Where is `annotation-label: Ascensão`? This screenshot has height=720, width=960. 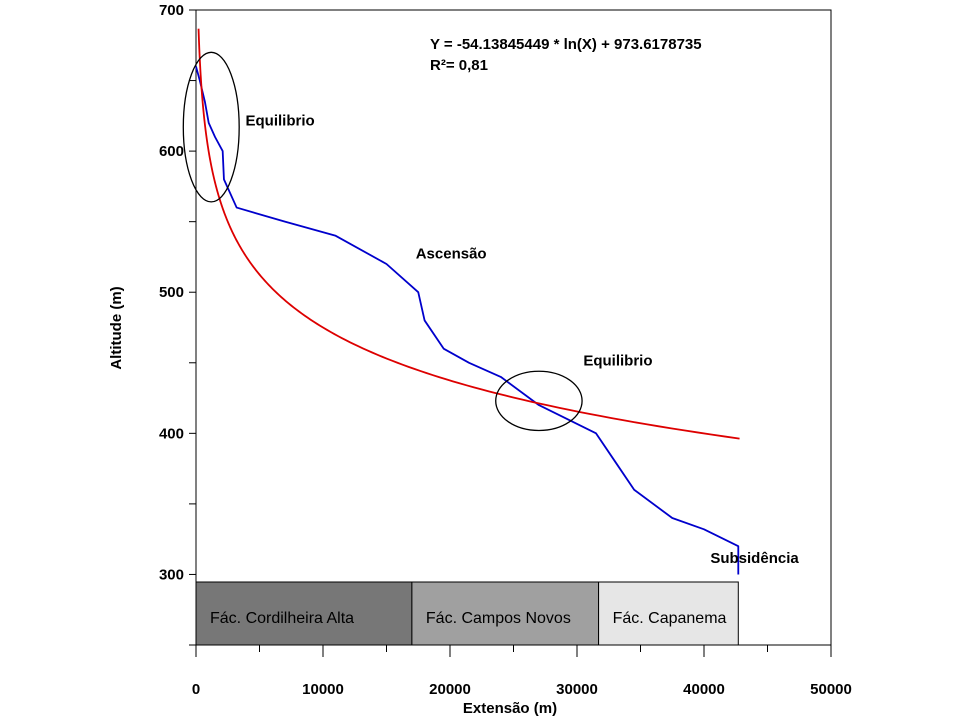 annotation-label: Ascensão is located at coordinates (451, 253).